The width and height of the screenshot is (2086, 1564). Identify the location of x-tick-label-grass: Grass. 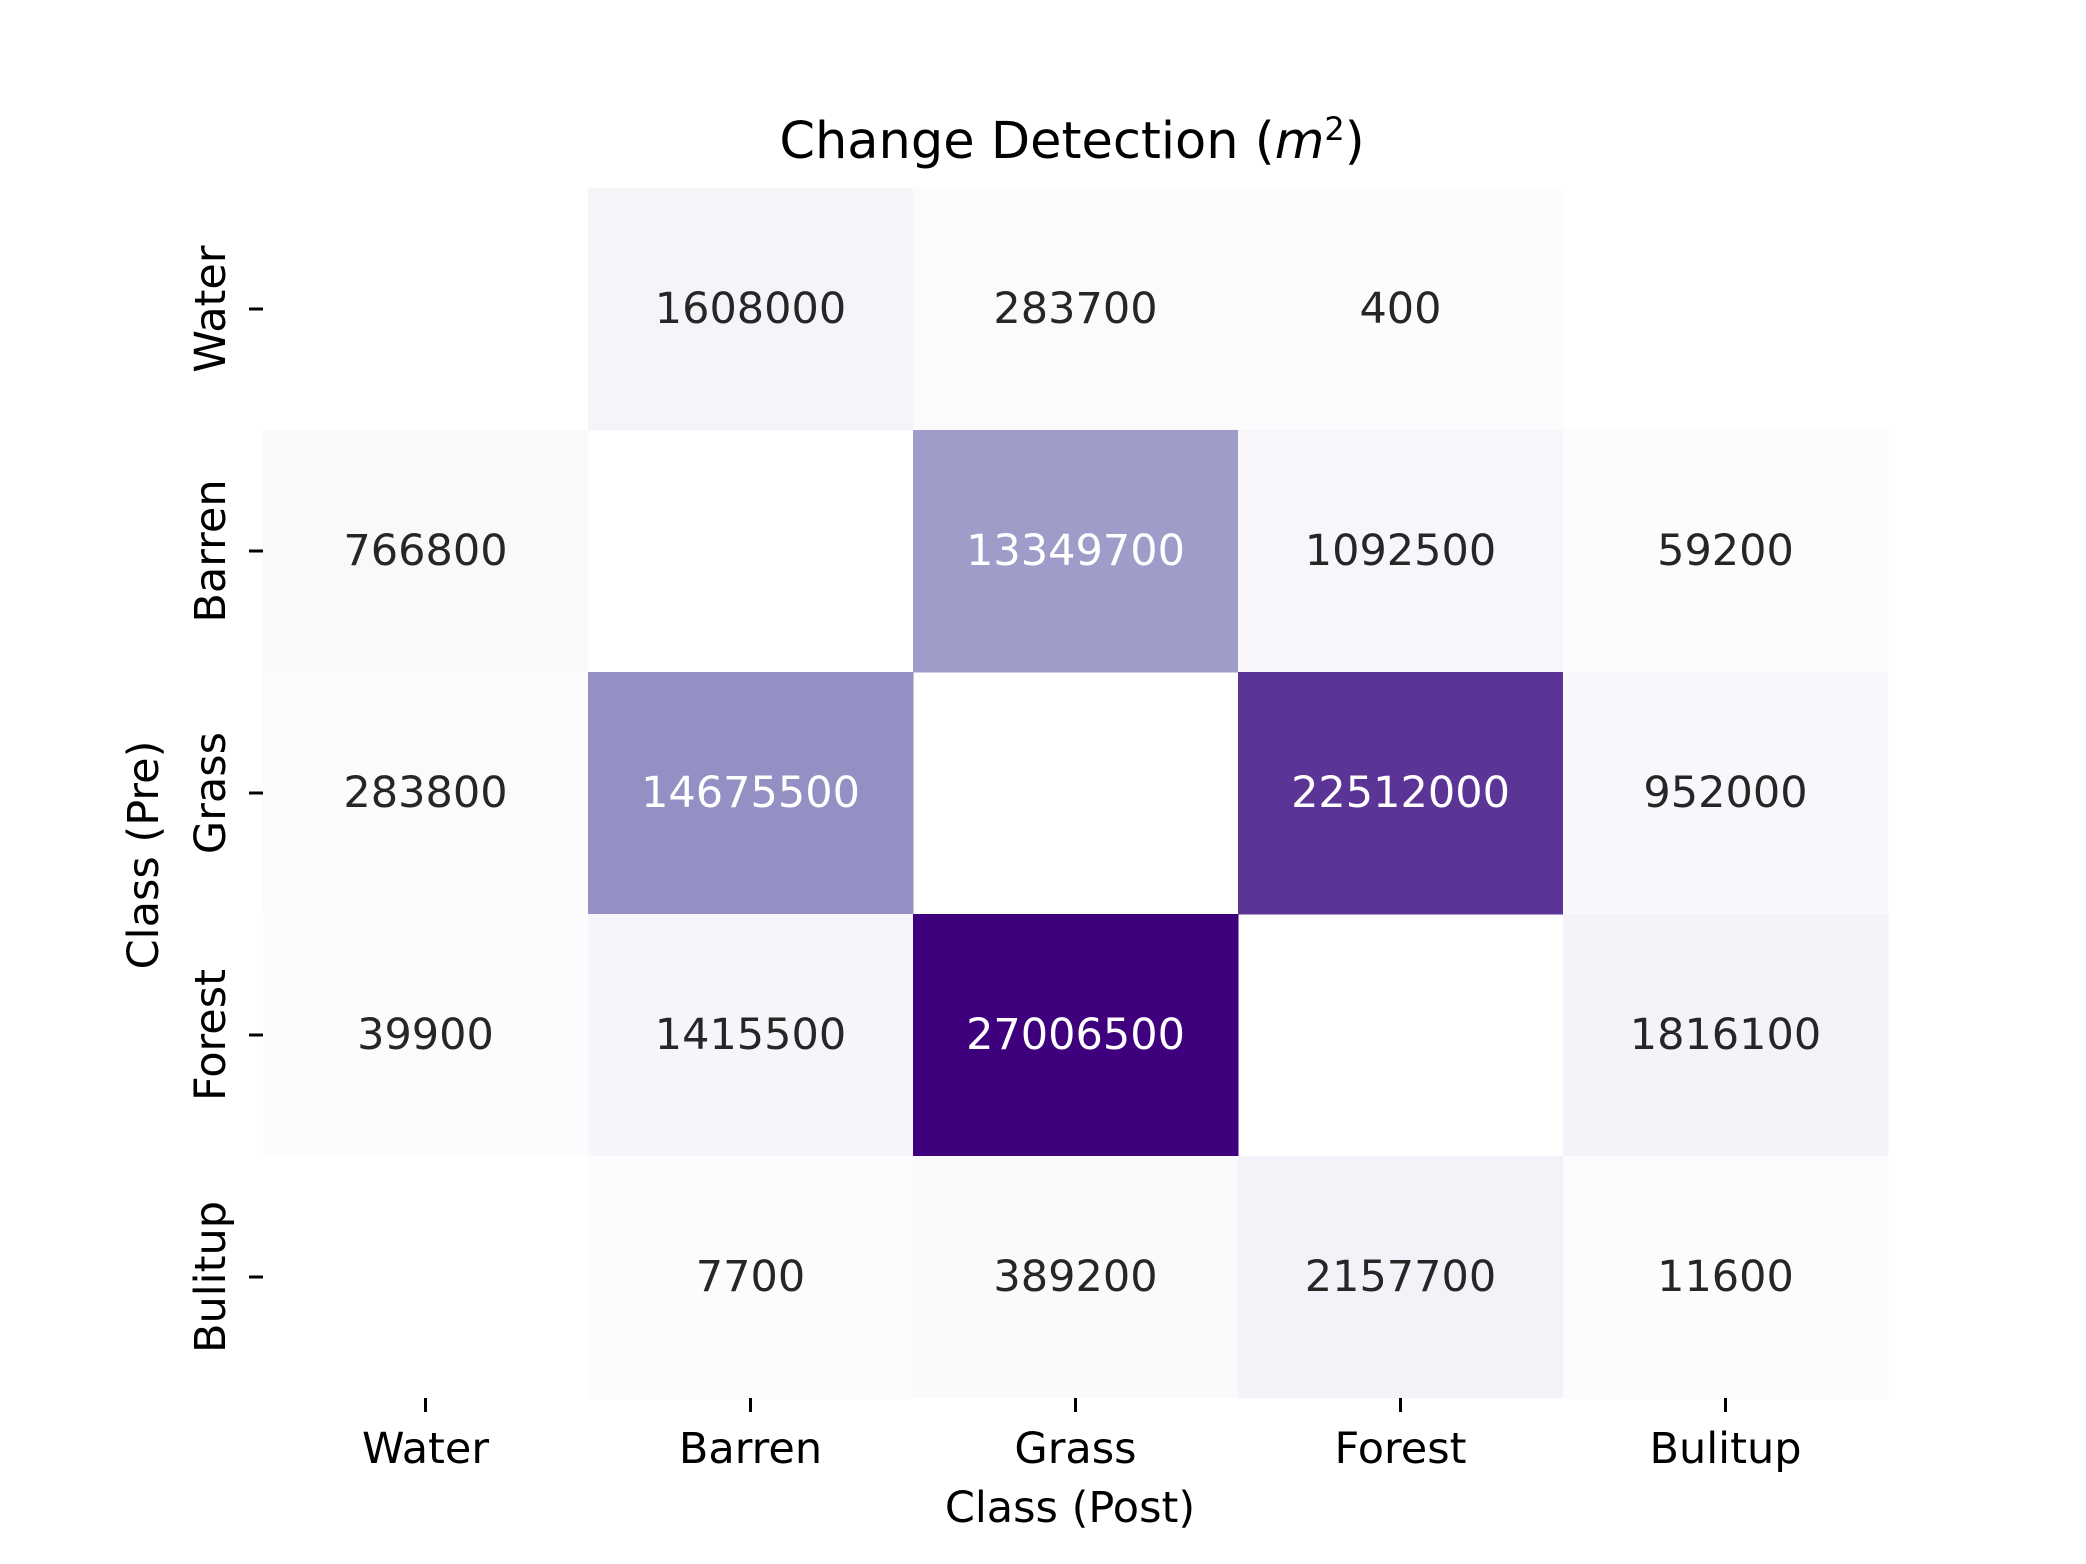
(1075, 1449).